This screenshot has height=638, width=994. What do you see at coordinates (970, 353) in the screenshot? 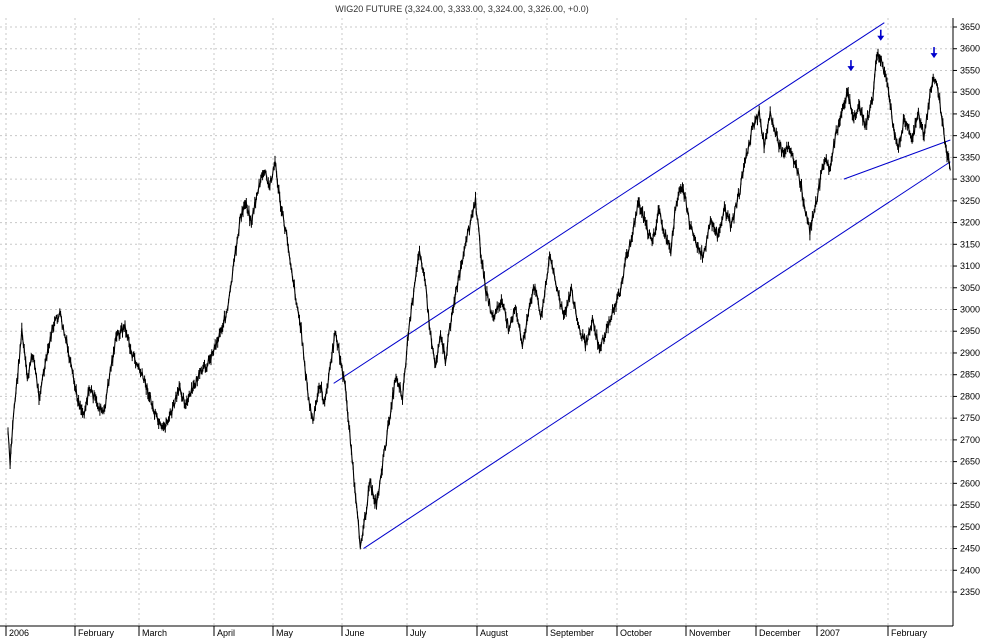
I see `y-tick-label: 2900` at bounding box center [970, 353].